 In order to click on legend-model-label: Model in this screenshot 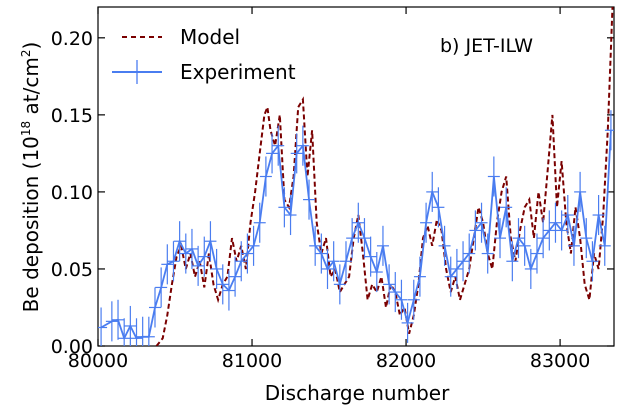, I will do `click(210, 37)`.